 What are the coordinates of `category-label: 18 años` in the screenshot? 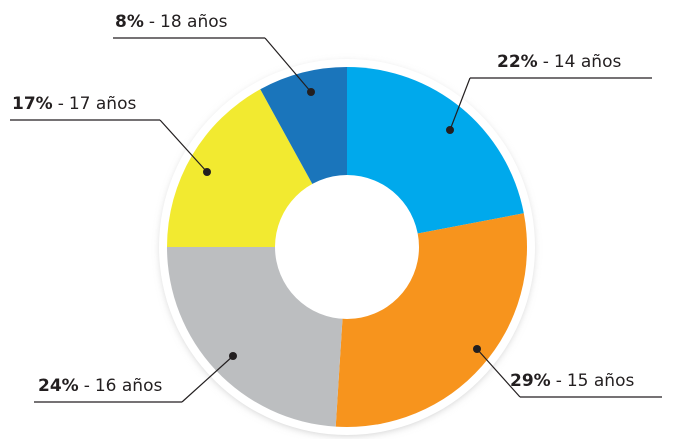 It's located at (194, 22).